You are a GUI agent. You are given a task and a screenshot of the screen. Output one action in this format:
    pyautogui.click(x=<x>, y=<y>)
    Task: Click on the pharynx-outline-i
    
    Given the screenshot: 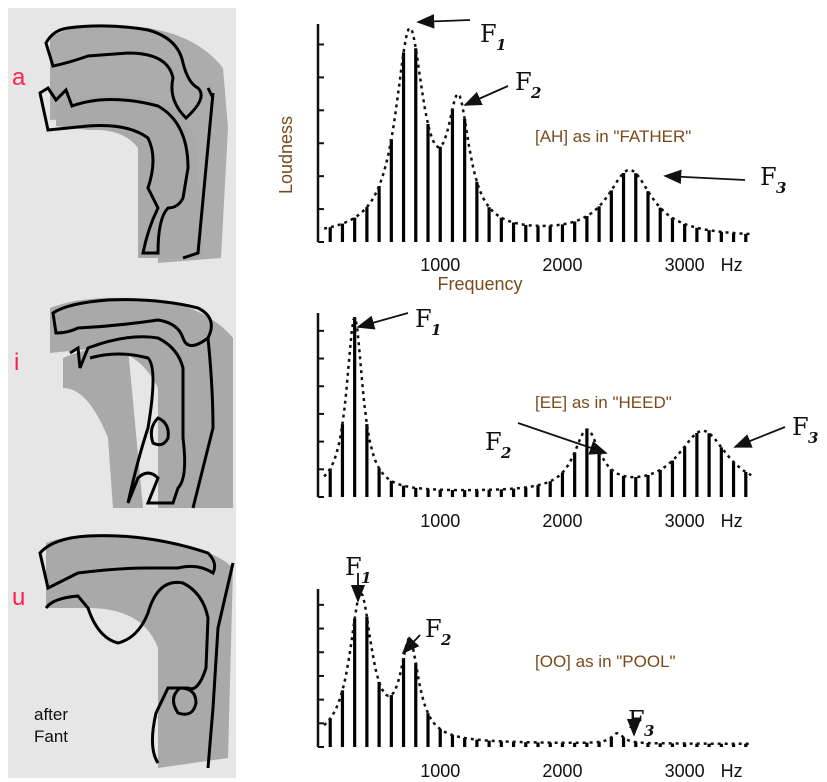 What is the action you would take?
    pyautogui.click(x=203, y=423)
    